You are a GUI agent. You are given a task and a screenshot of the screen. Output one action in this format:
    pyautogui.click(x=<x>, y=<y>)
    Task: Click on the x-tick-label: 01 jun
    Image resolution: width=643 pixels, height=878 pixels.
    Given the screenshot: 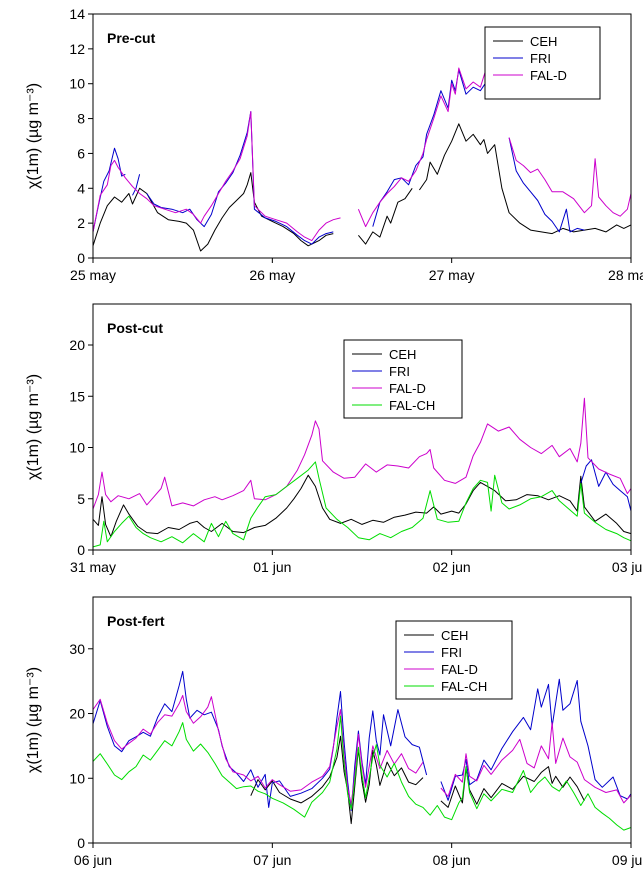 What is the action you would take?
    pyautogui.click(x=272, y=567)
    